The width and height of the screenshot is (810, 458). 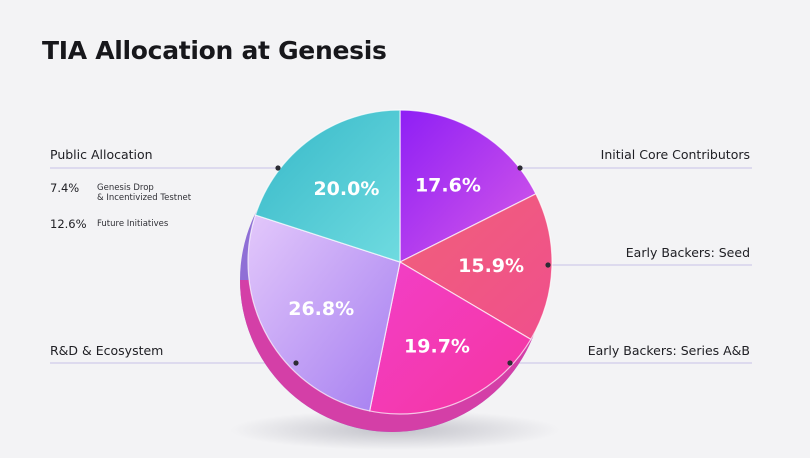 I want to click on breakdown-text-line: & Incentivized Testnet, so click(x=144, y=198).